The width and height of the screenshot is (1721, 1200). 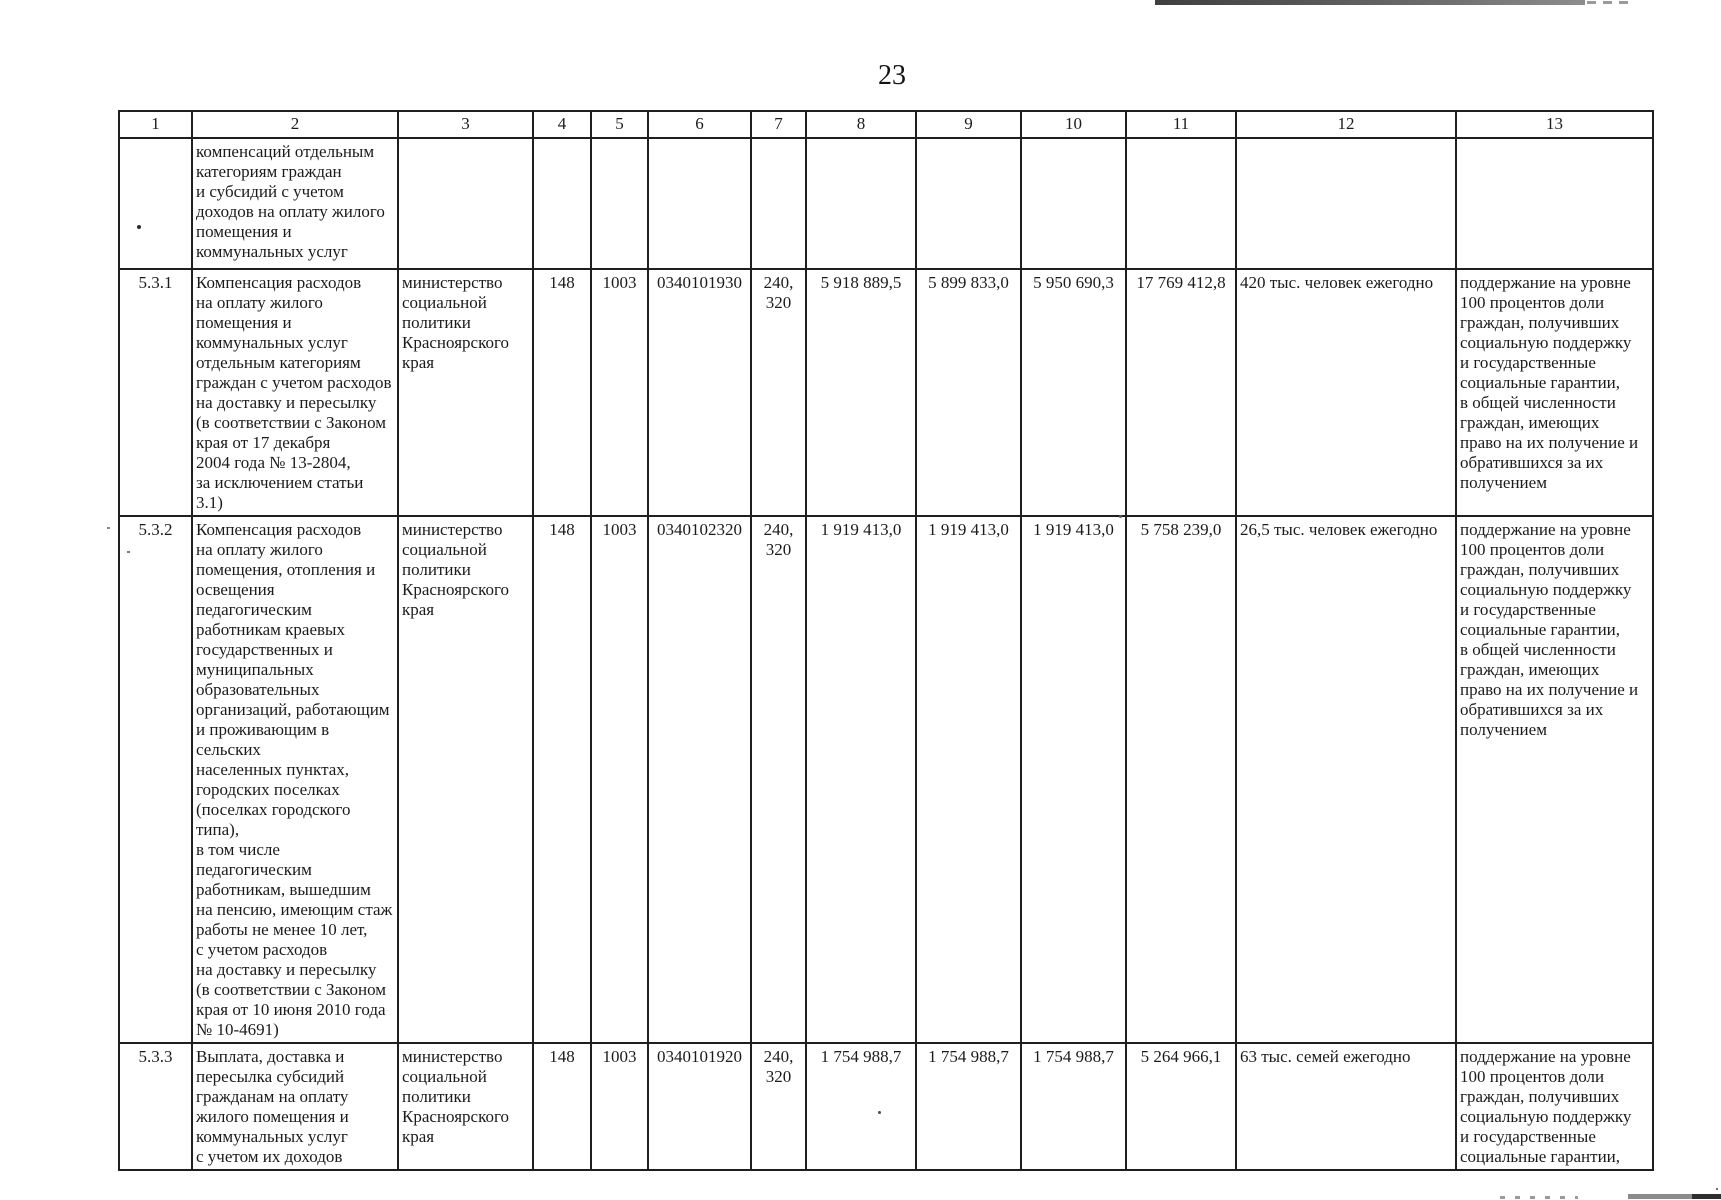 What do you see at coordinates (778, 124) in the screenshot?
I see `column-number: 7` at bounding box center [778, 124].